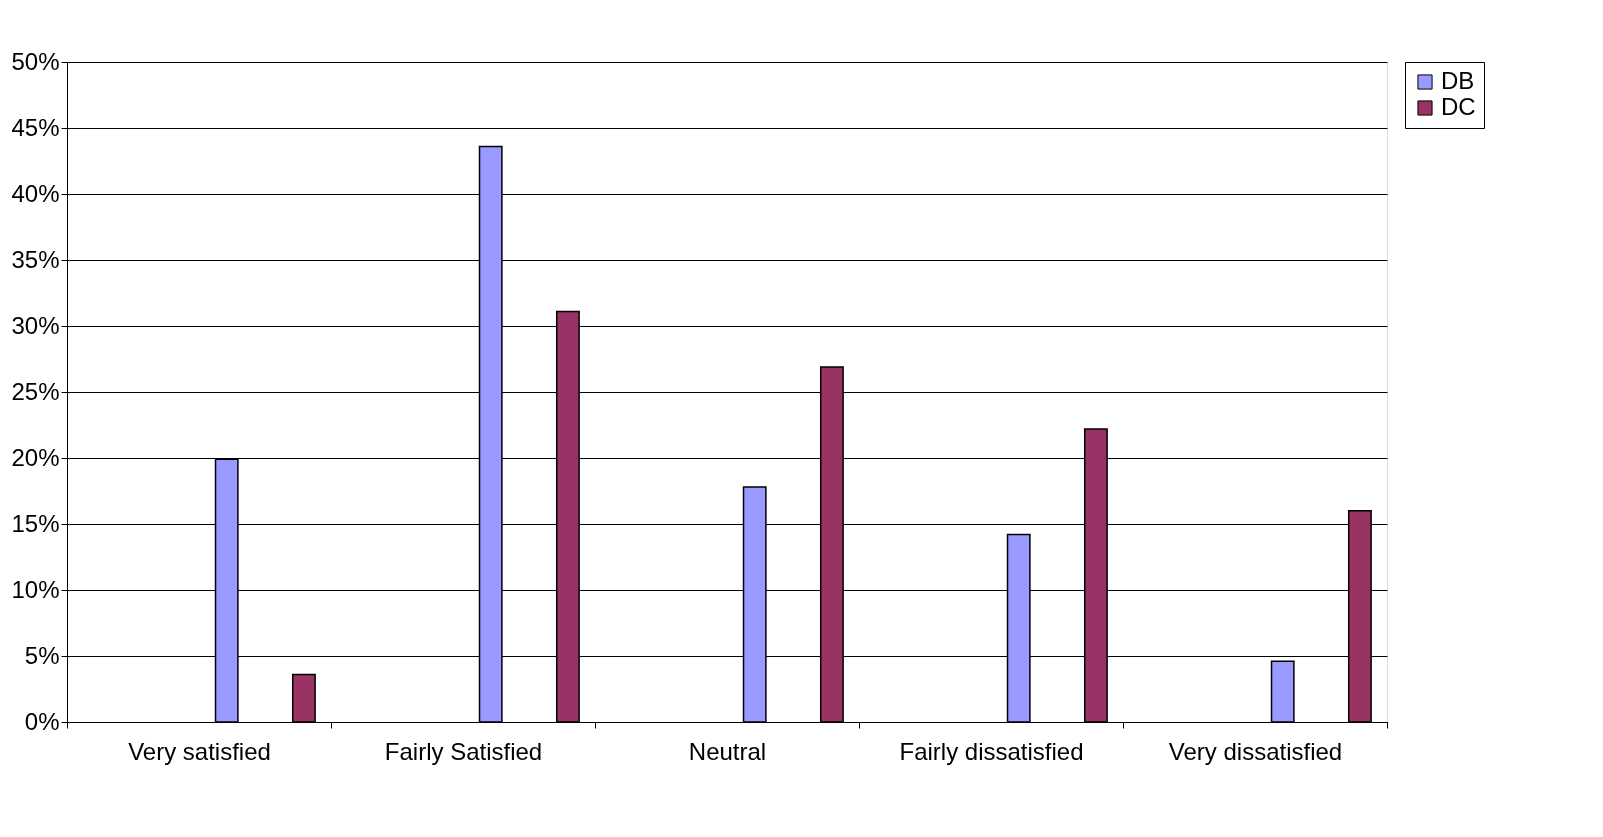 This screenshot has height=837, width=1603. What do you see at coordinates (35, 193) in the screenshot?
I see `y-tick-label: 40%` at bounding box center [35, 193].